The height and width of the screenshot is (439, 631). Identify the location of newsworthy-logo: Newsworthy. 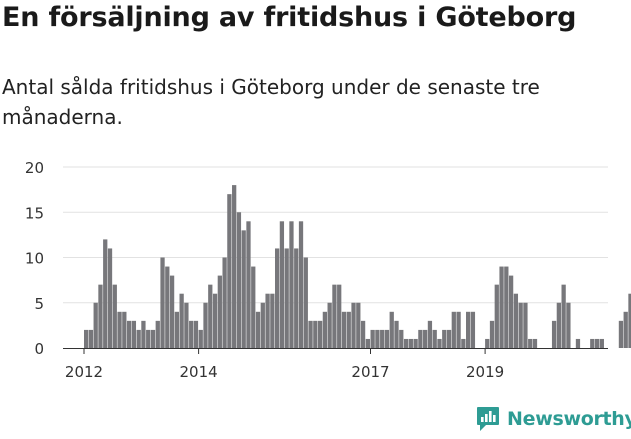
(553, 419).